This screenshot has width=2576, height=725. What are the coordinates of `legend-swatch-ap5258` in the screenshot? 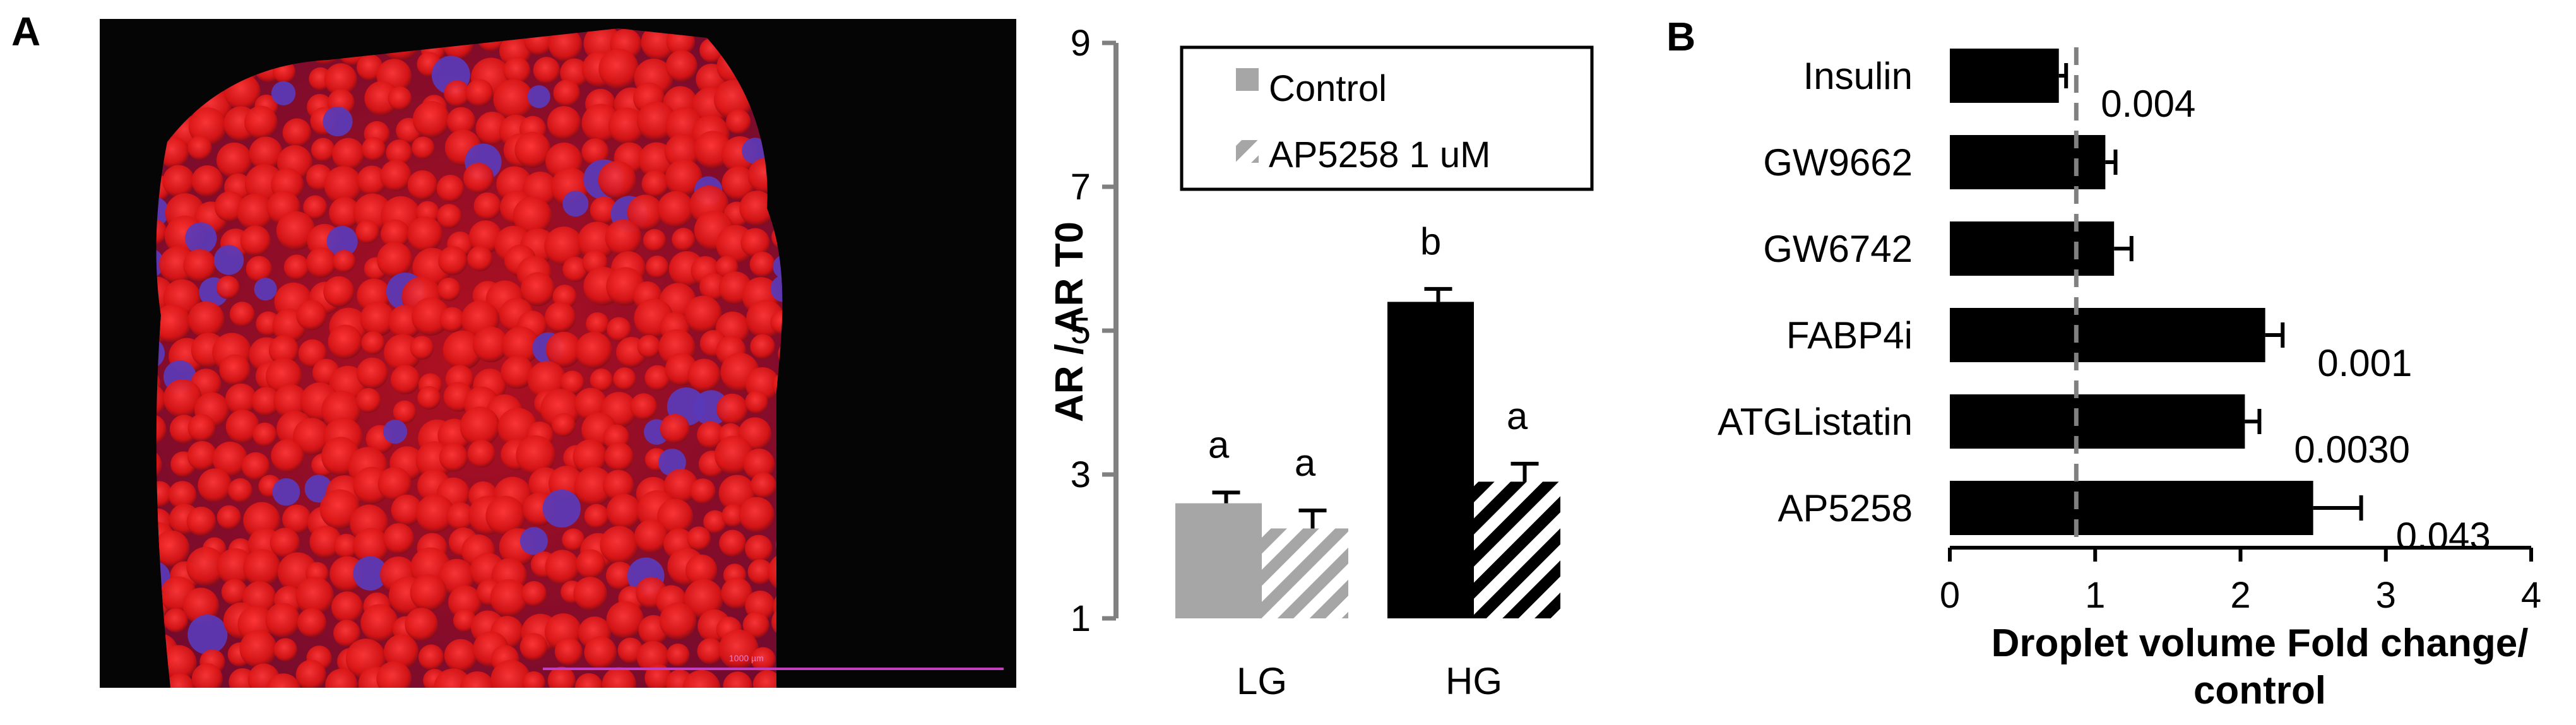 It's located at (1248, 151).